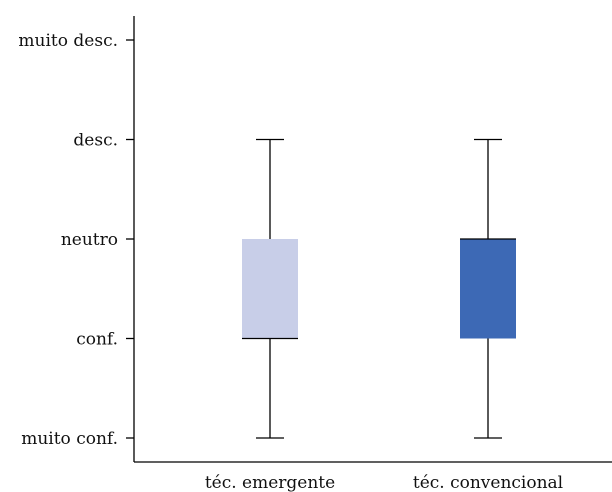  Describe the element at coordinates (89, 240) in the screenshot. I see `y-tick-label: neutro` at that location.